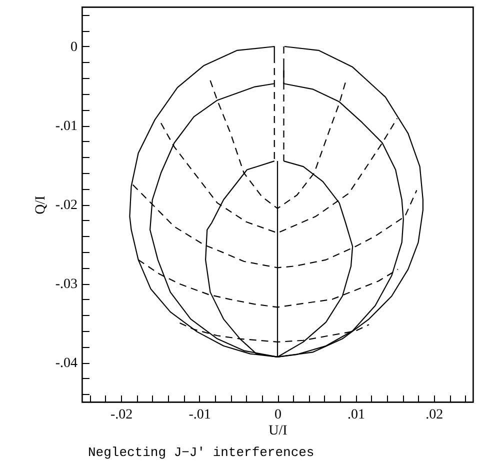  I want to click on x-tick-label: .01, so click(356, 415).